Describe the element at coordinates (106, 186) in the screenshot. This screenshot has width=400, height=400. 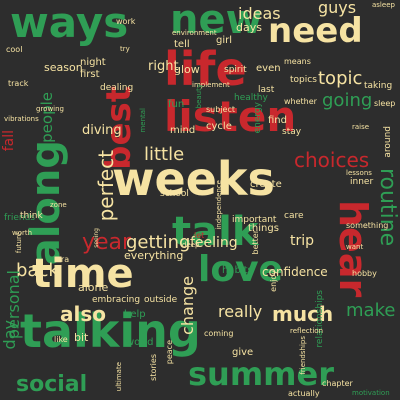
I see `word-perfect: perfect` at that location.